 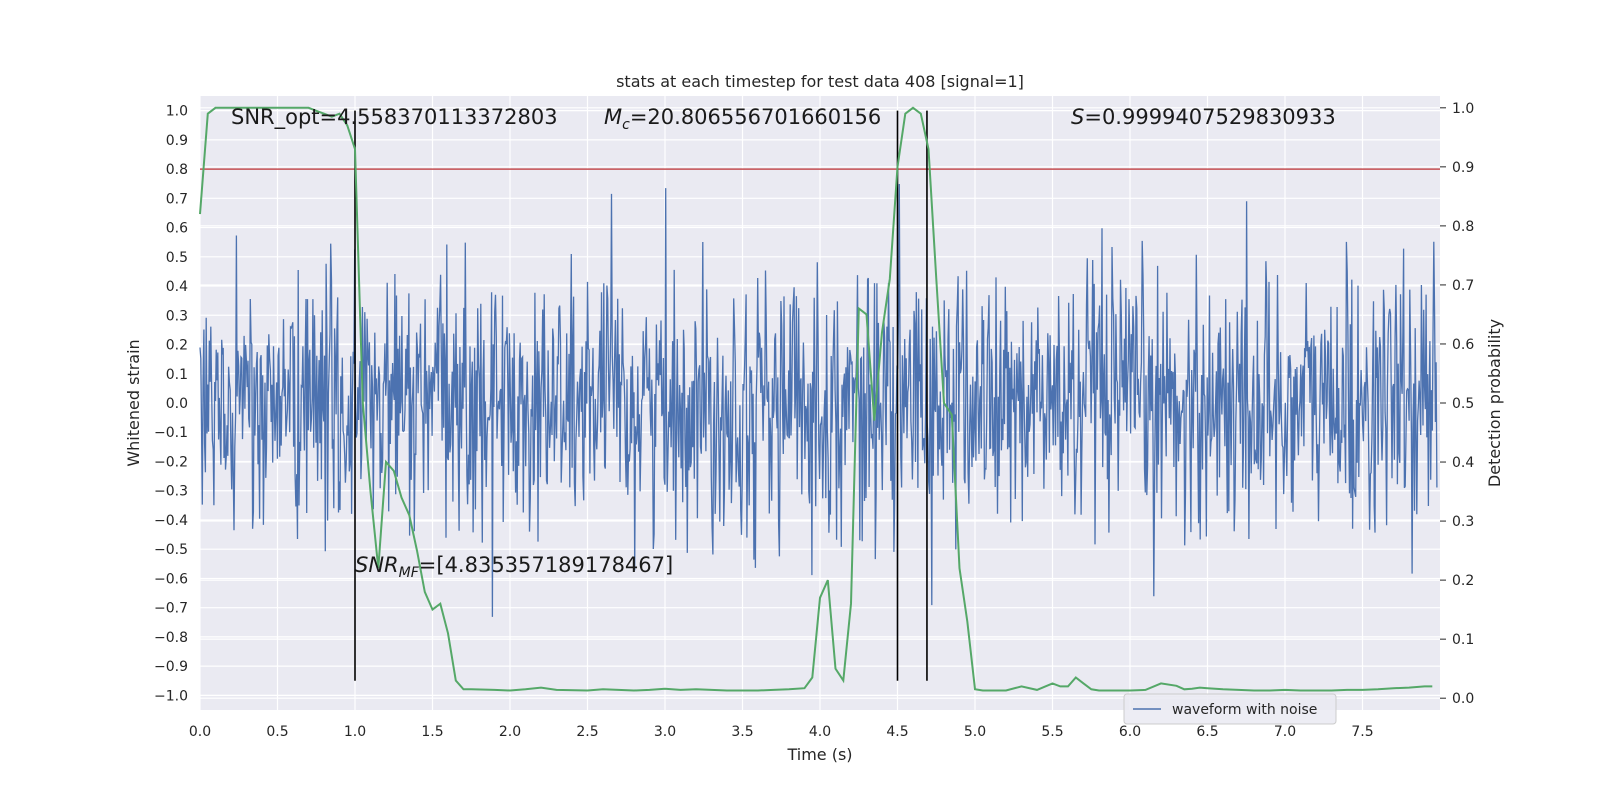 What do you see at coordinates (377, 565) in the screenshot?
I see `annotation-snr-mf-symbol: SNR` at bounding box center [377, 565].